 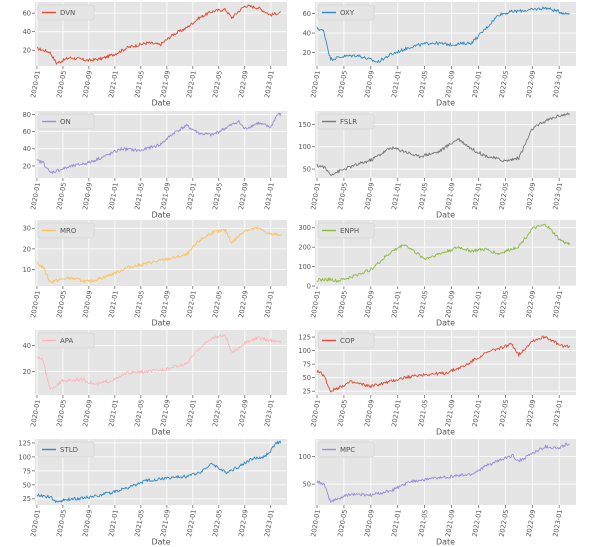 I want to click on legend: APA, so click(x=66, y=340).